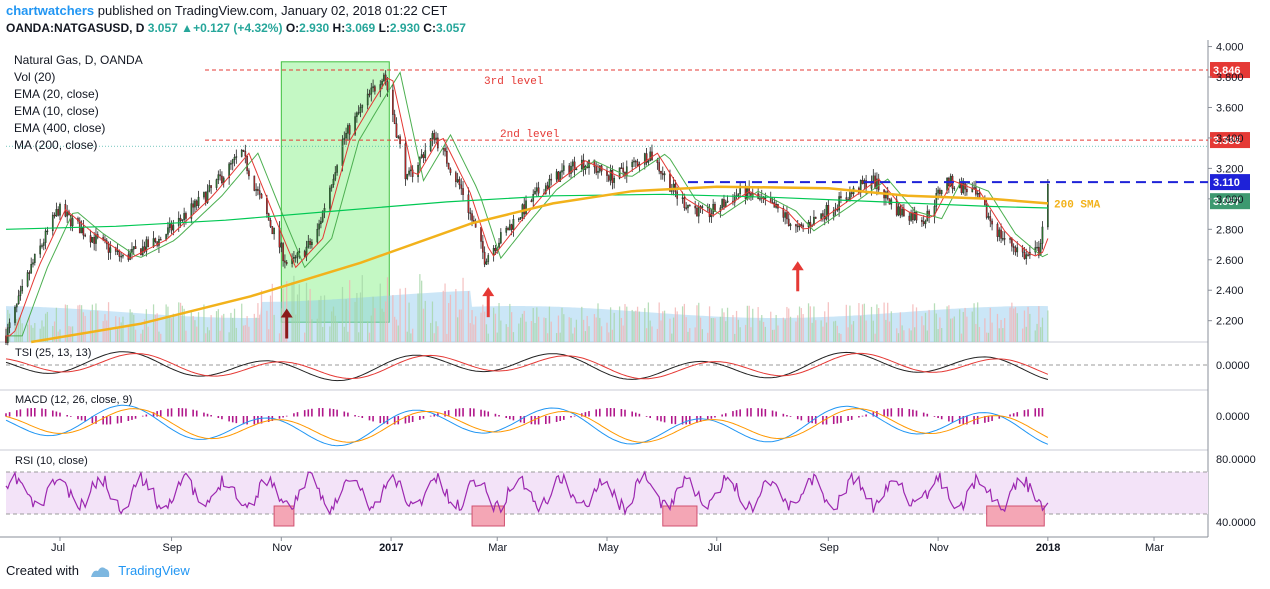 The height and width of the screenshot is (589, 1270). What do you see at coordinates (56, 145) in the screenshot?
I see `legend-ma200: MA (200, close)` at bounding box center [56, 145].